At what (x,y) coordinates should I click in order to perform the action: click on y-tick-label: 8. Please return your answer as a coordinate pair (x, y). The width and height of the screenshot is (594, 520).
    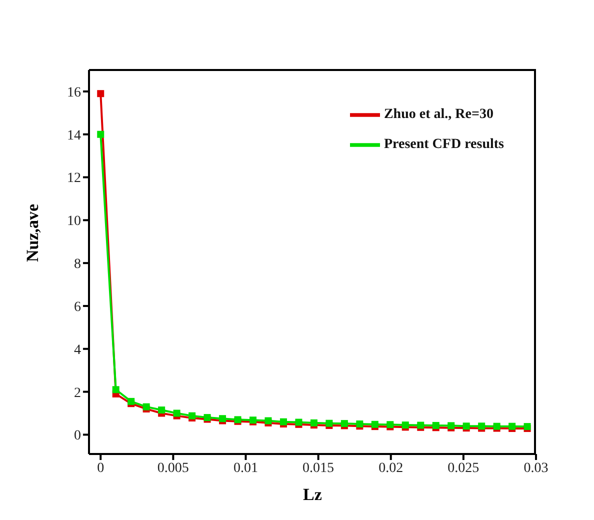
    Looking at the image, I should click on (77, 264).